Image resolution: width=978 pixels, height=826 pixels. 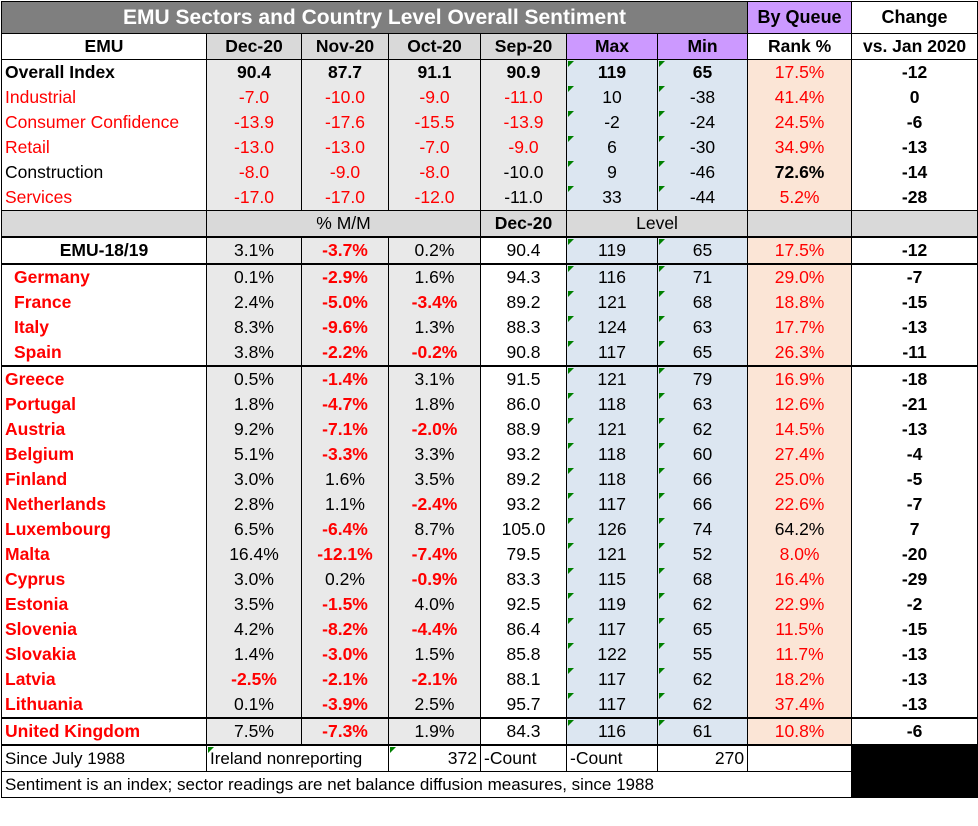 I want to click on table-cell: 87.7, so click(x=345, y=72).